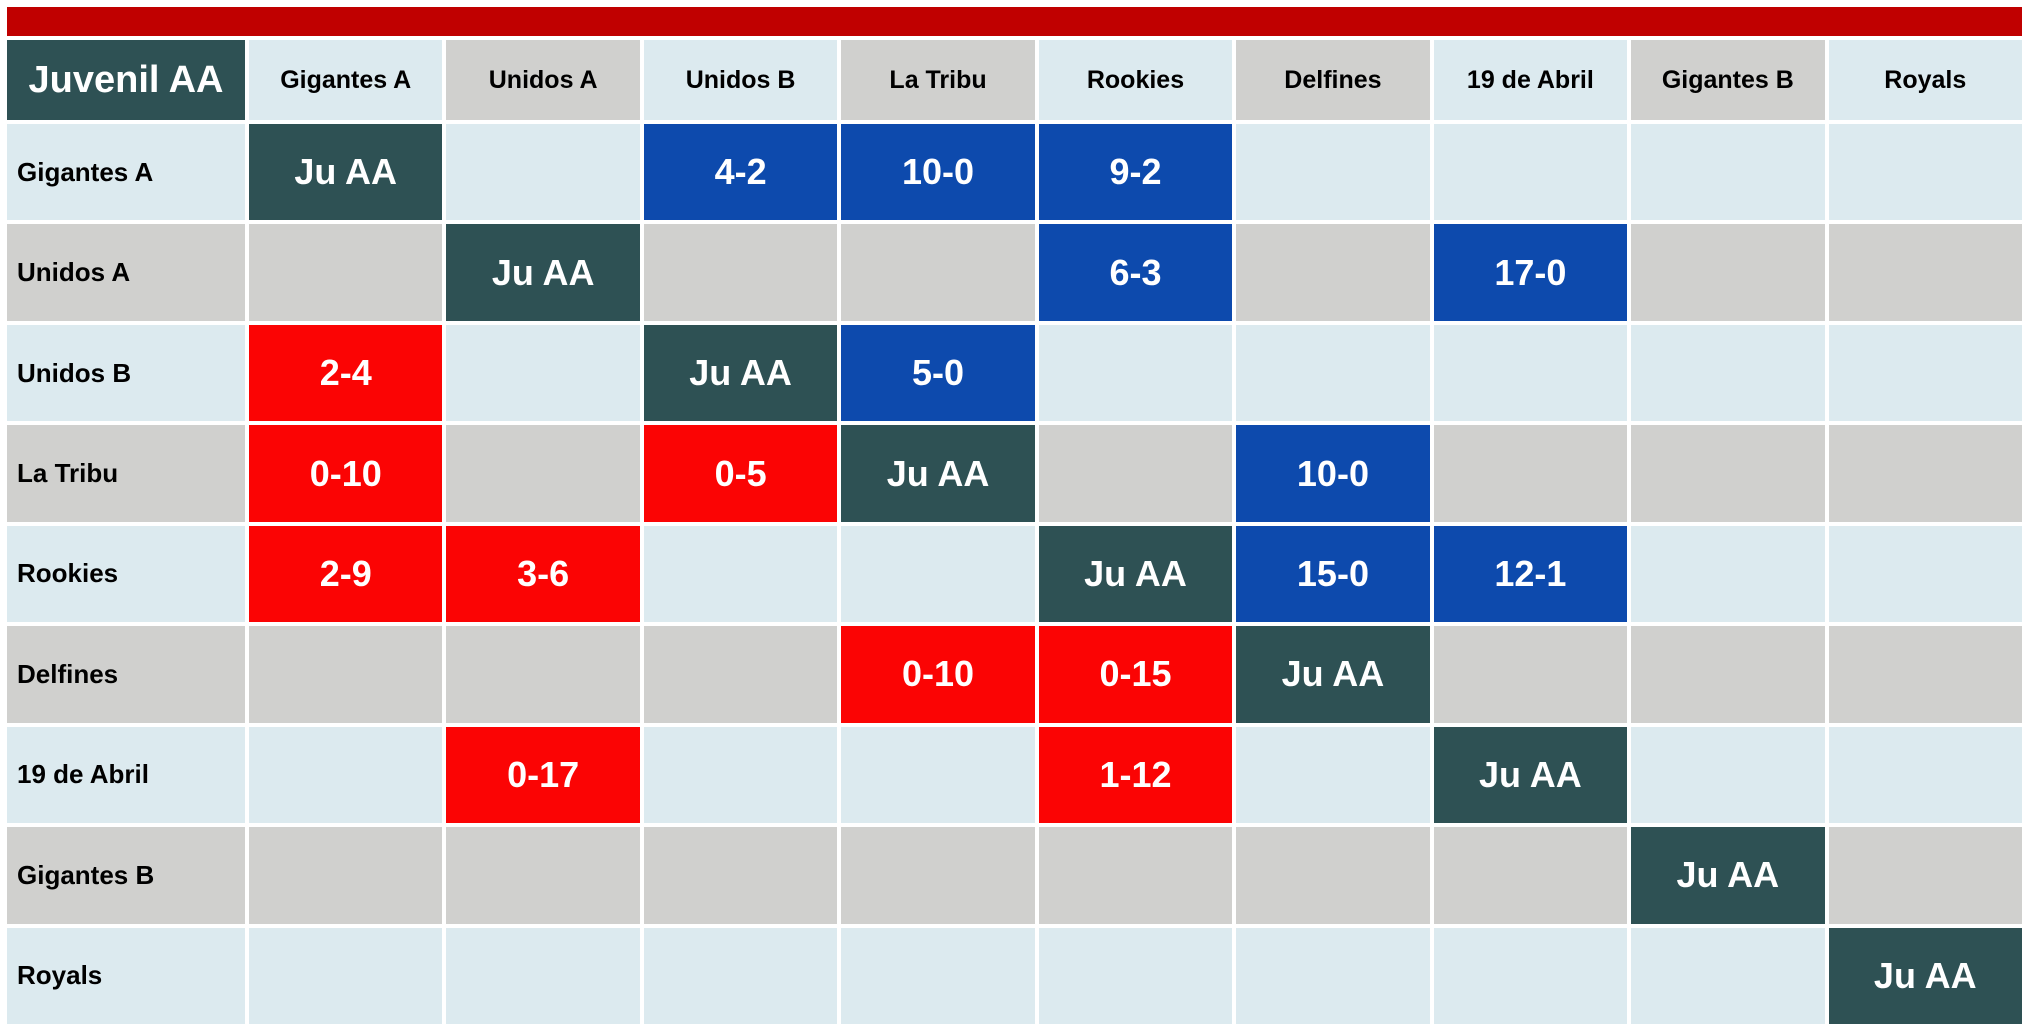 This screenshot has height=1024, width=2022. Describe the element at coordinates (1333, 473) in the screenshot. I see `cell-la-tribu-vs-delfines: 10-0` at that location.